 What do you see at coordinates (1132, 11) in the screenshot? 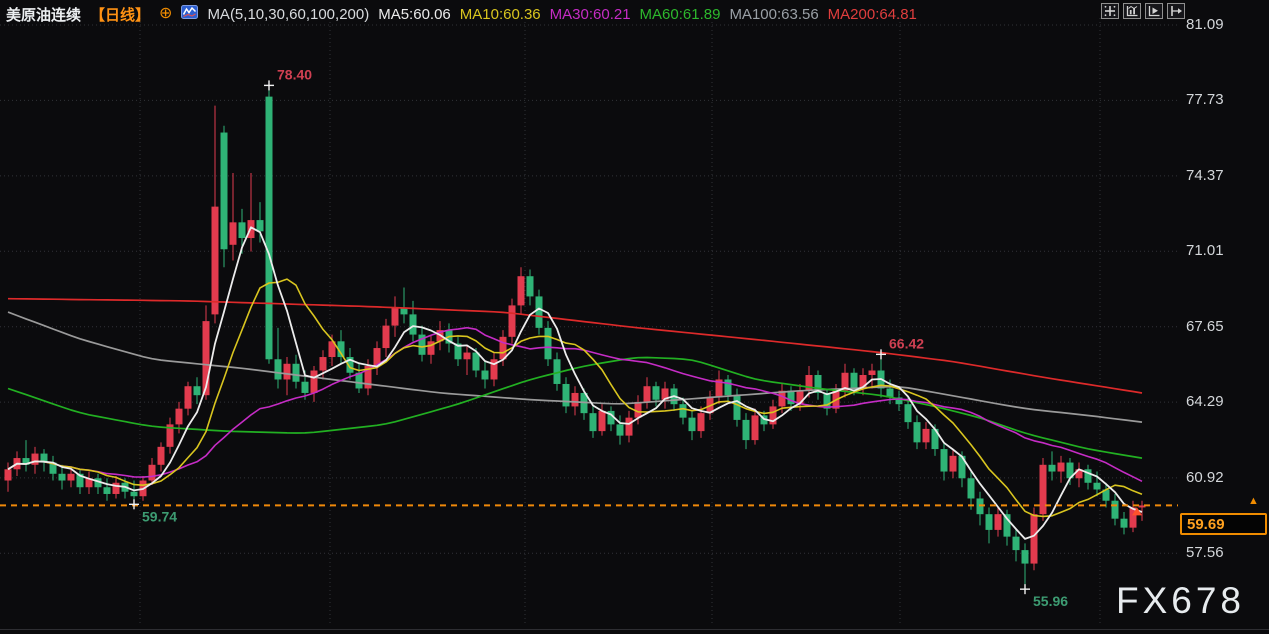
I see `fit-chart-icon` at bounding box center [1132, 11].